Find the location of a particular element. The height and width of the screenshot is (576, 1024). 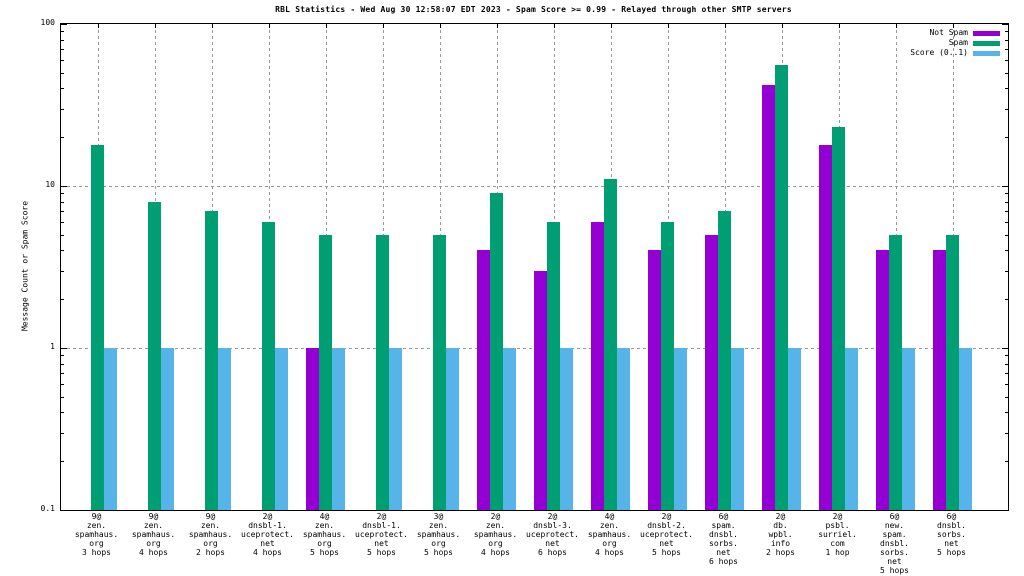

x-axis-category-label: 9@ zen. spamhaus. org 3 hops is located at coordinates (96, 534).